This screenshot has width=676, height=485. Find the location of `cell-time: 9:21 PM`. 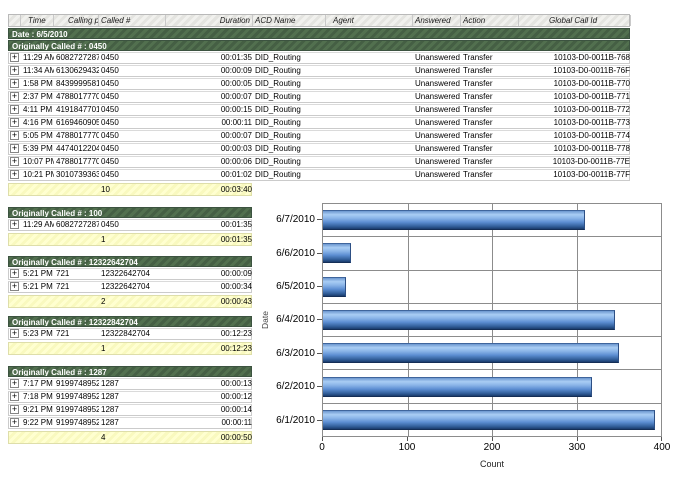

cell-time: 9:21 PM is located at coordinates (38, 409).